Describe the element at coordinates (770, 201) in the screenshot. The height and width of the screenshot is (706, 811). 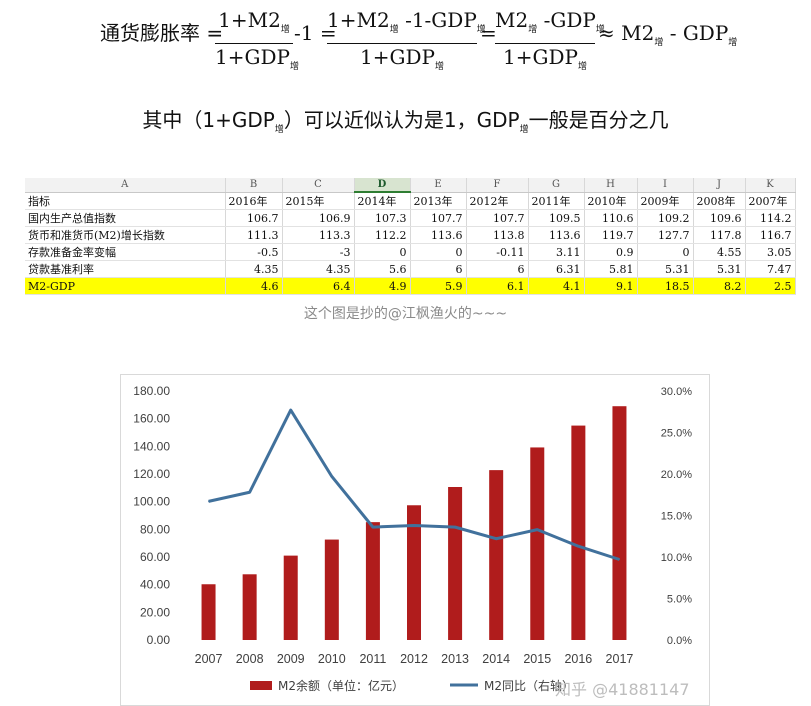
I see `table-cell: 2007年` at that location.